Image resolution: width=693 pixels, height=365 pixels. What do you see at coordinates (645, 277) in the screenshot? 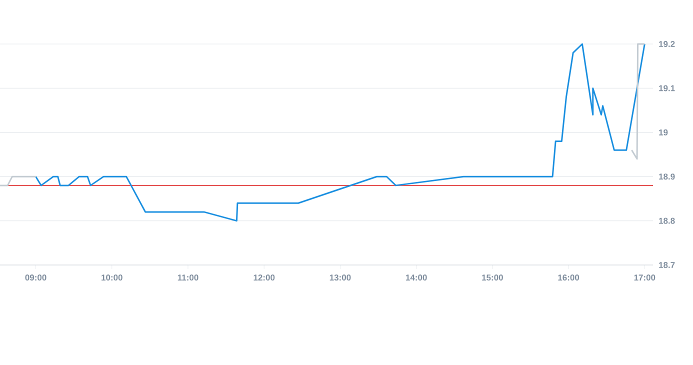
I see `x-tick-label: 17:00` at bounding box center [645, 277].